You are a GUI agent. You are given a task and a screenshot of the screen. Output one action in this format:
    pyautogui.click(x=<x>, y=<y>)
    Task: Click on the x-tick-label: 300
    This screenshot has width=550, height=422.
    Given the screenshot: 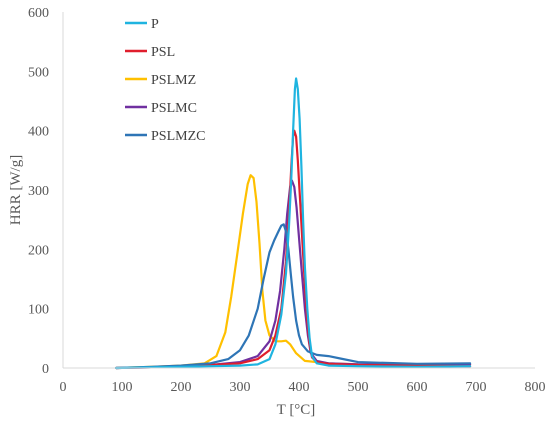 What is the action you would take?
    pyautogui.click(x=240, y=387)
    